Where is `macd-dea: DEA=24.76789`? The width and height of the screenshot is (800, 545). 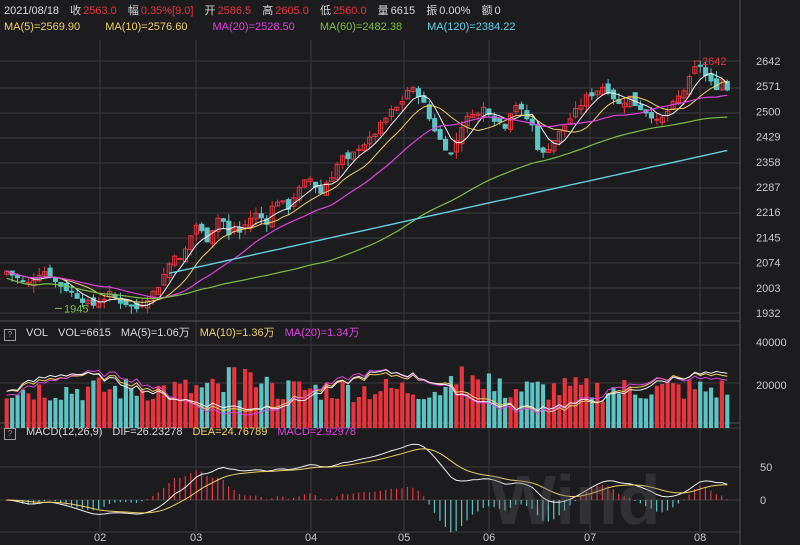
macd-dea: DEA=24.76789 is located at coordinates (230, 432).